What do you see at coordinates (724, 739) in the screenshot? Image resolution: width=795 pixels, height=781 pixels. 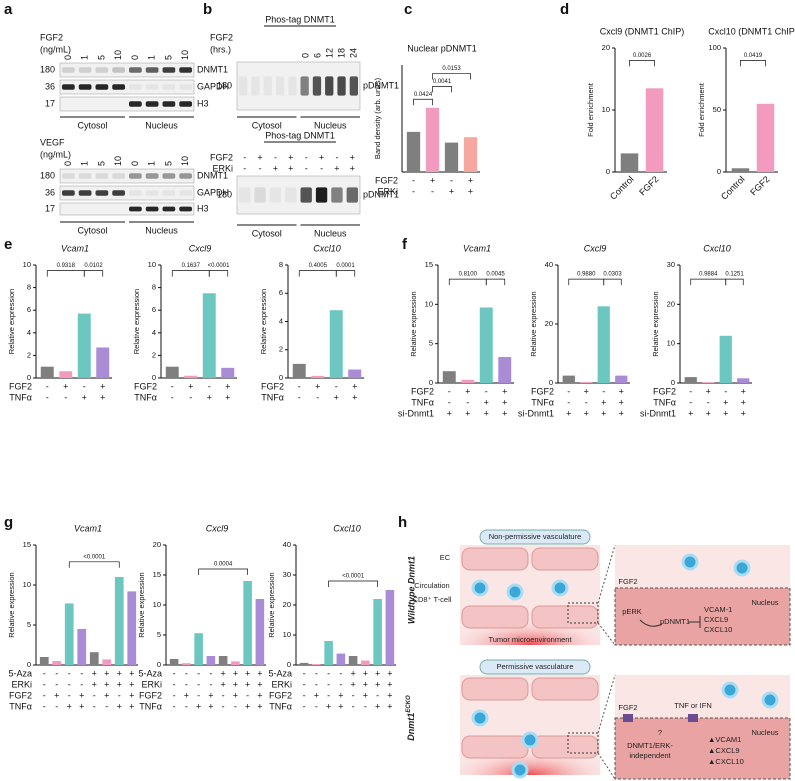 I see `gene-label: ▲VCAM1` at bounding box center [724, 739].